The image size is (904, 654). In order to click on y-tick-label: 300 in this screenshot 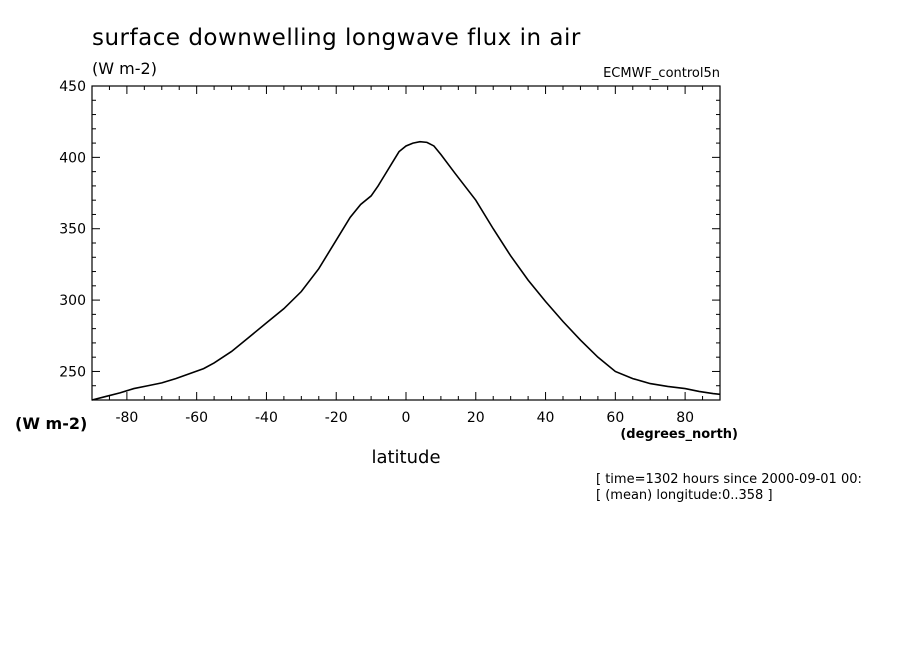, I will do `click(72, 301)`.